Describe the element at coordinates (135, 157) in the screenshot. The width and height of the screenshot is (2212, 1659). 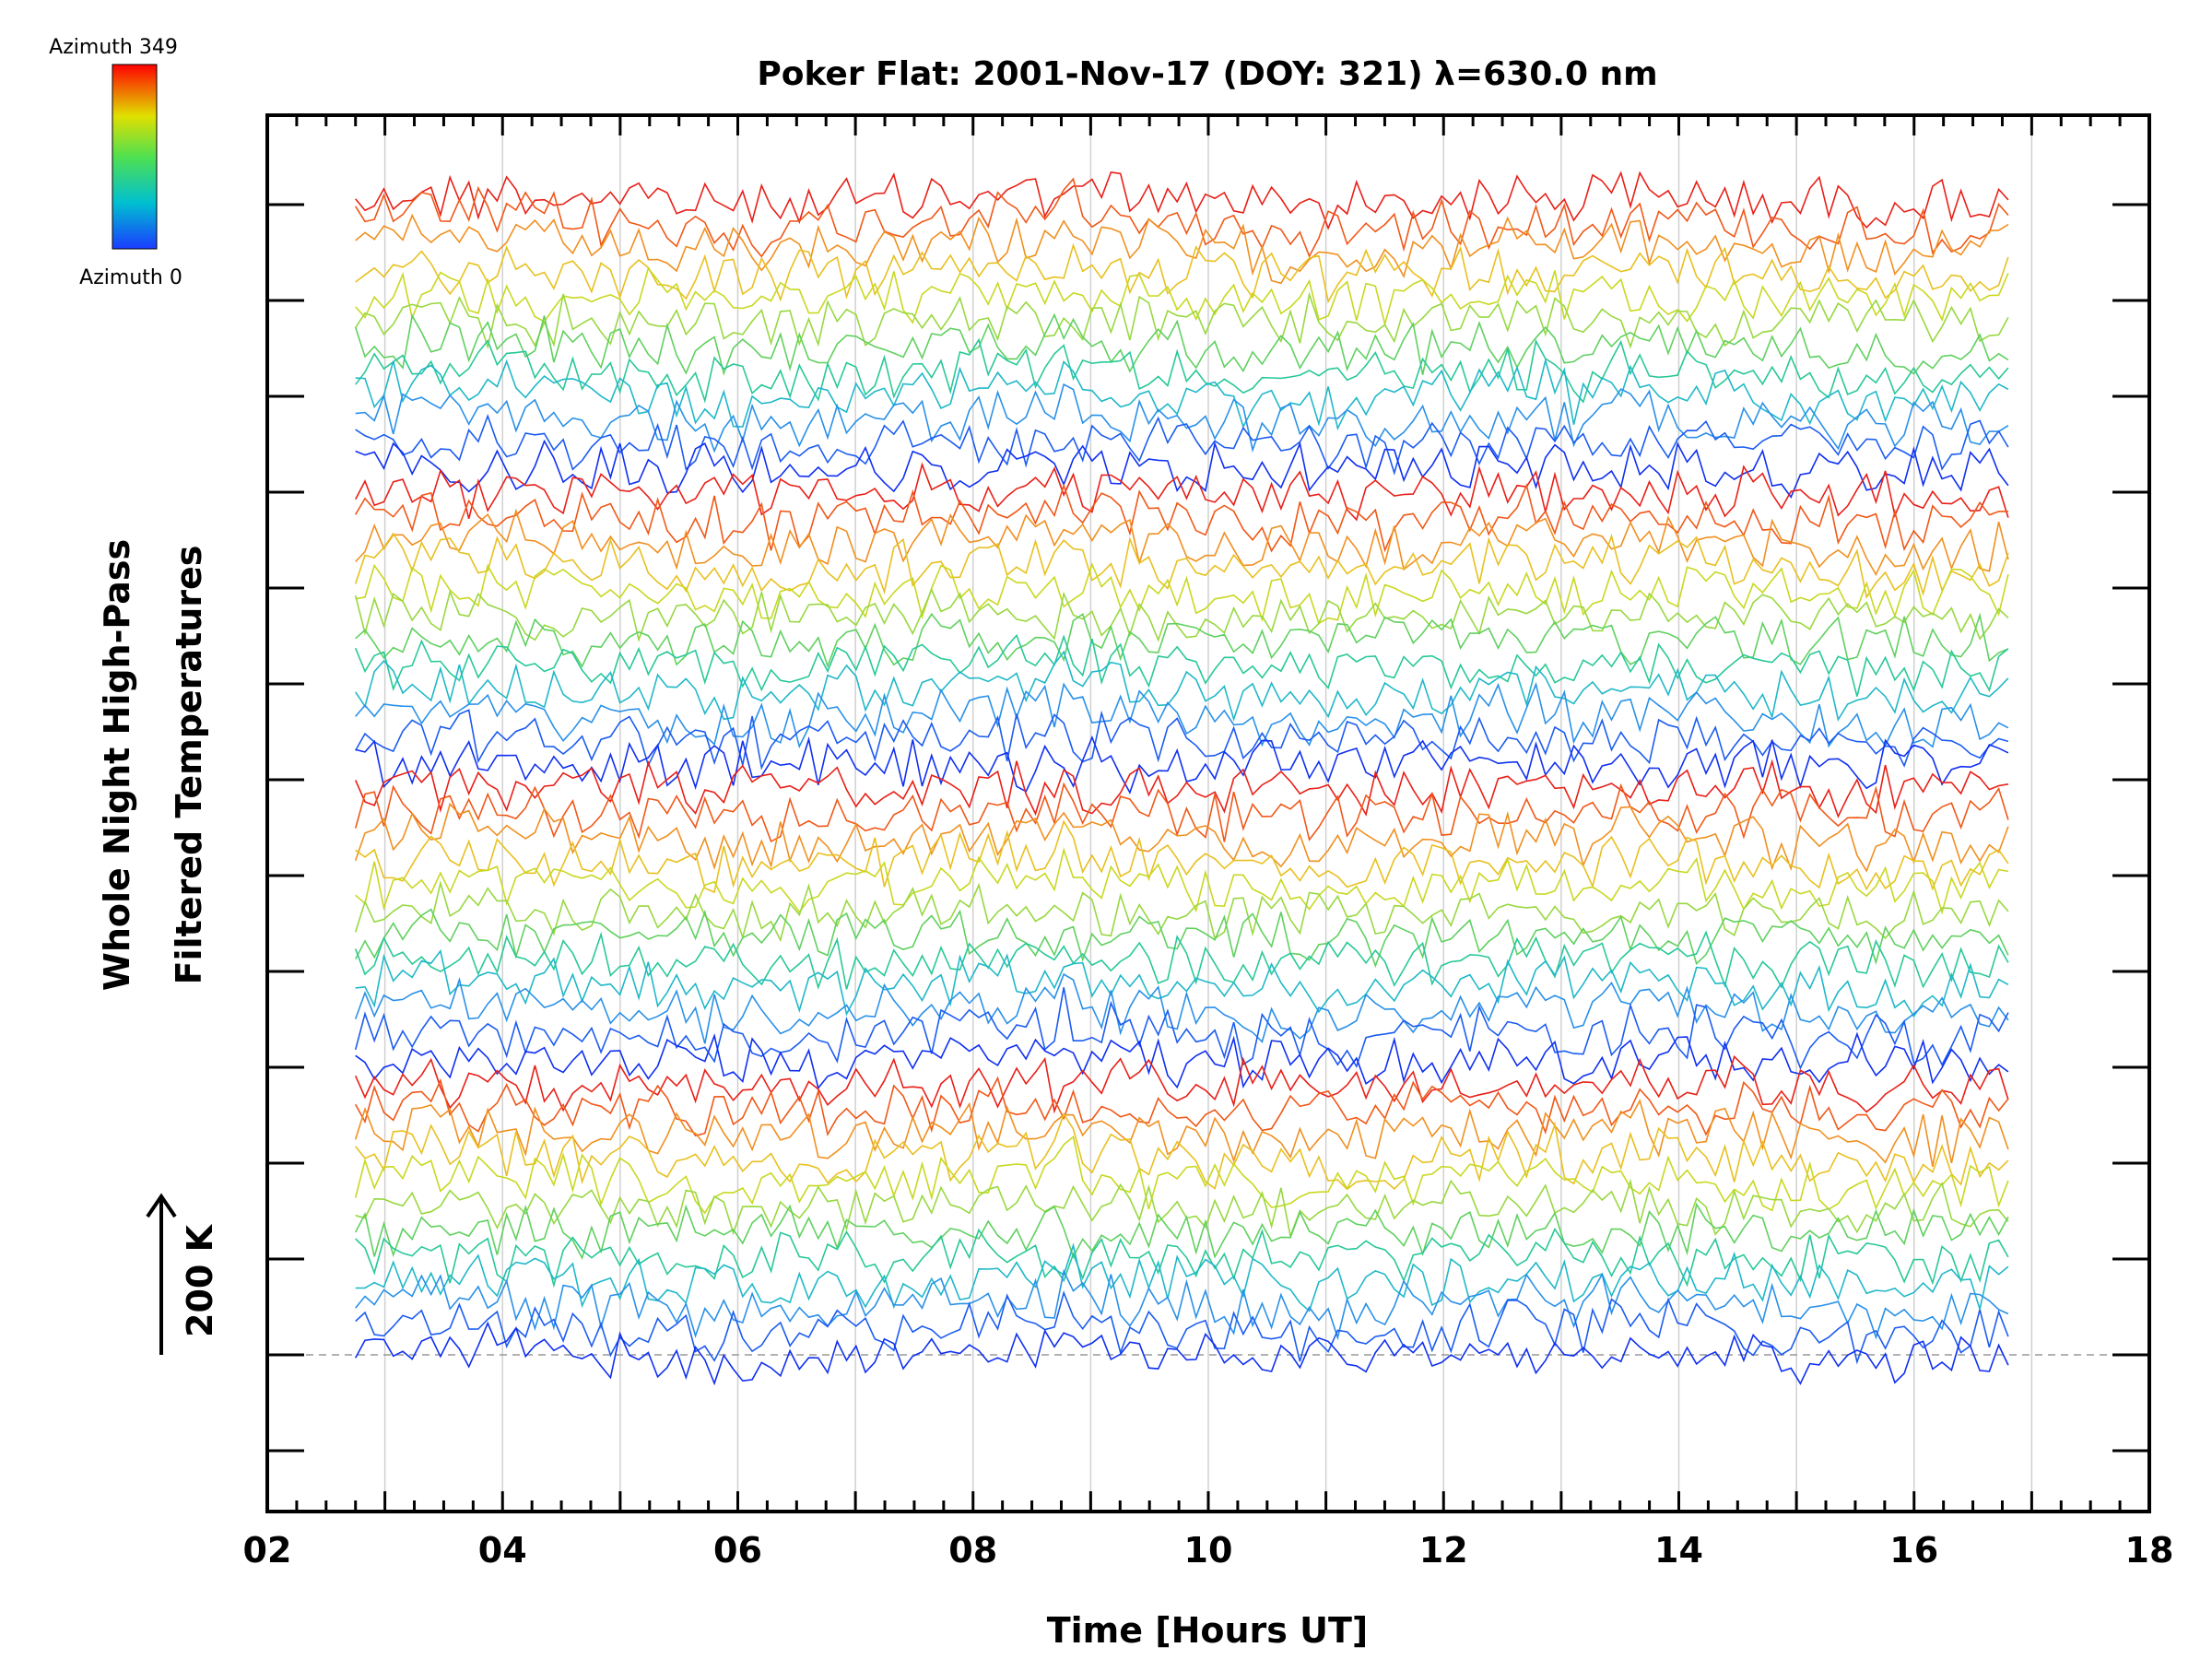
I see `colorbar-gradient` at that location.